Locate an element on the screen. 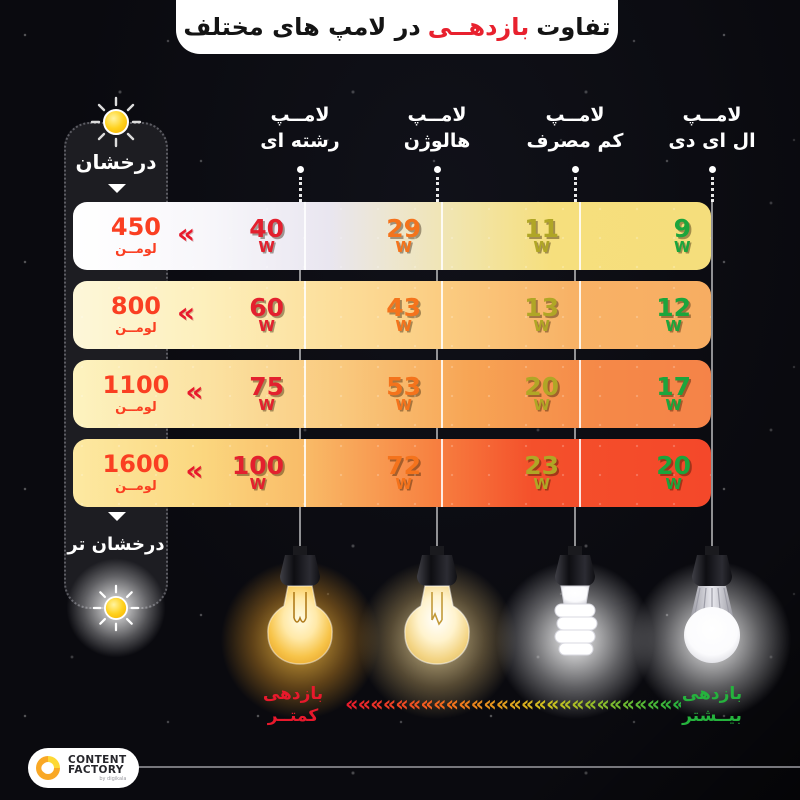 This screenshot has height=800, width=800. watt-value: 13 is located at coordinates (541, 307).